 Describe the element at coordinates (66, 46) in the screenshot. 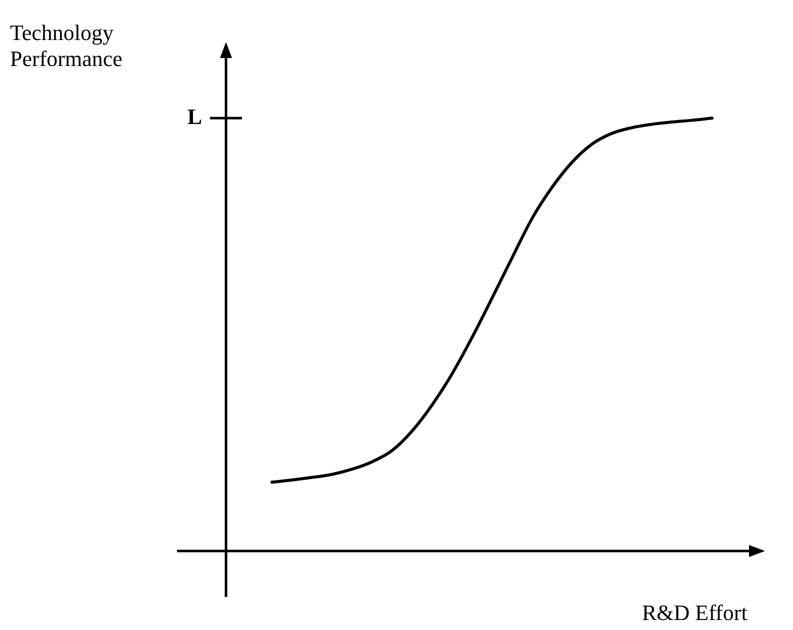

I see `text: Technology Performance` at that location.